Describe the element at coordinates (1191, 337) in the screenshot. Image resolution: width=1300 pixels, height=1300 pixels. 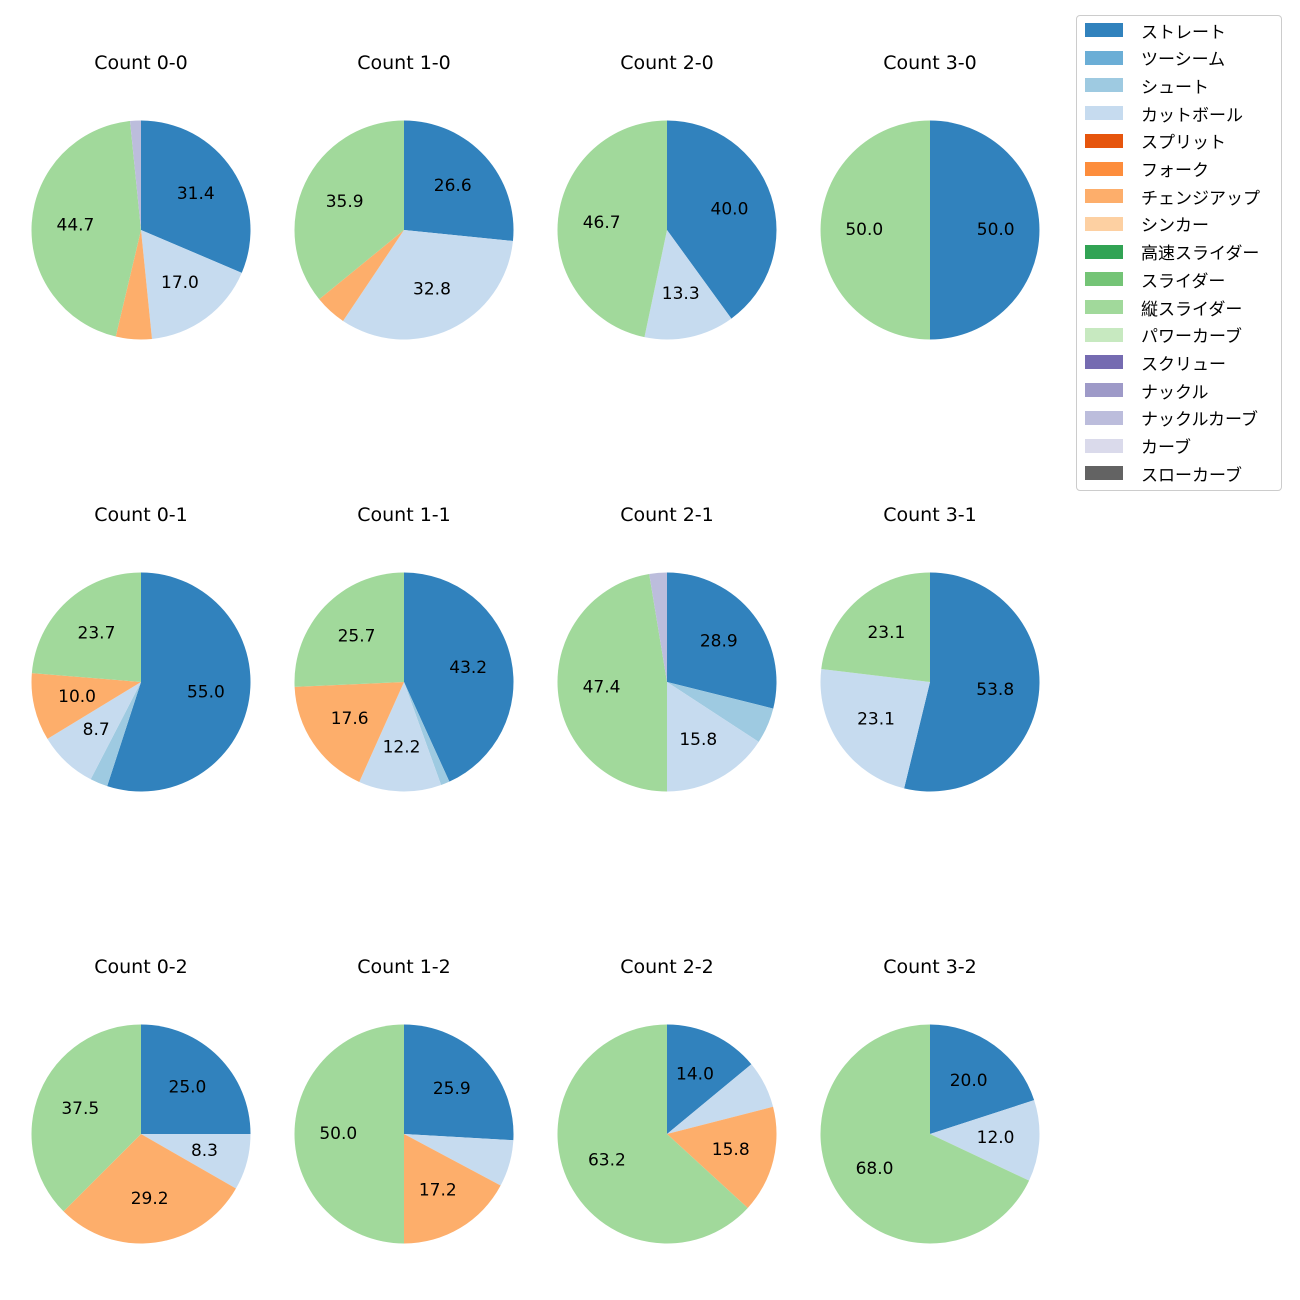
I see `legend-label: パワーカーブ` at that location.